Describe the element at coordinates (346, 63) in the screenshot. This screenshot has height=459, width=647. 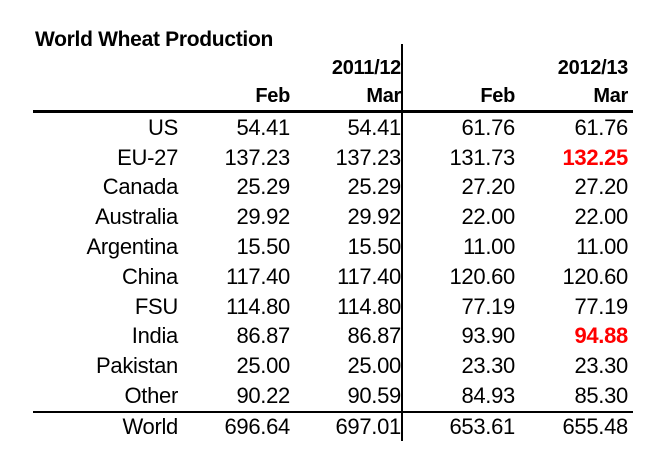
I see `group-header-2011-12: 2011/12` at that location.